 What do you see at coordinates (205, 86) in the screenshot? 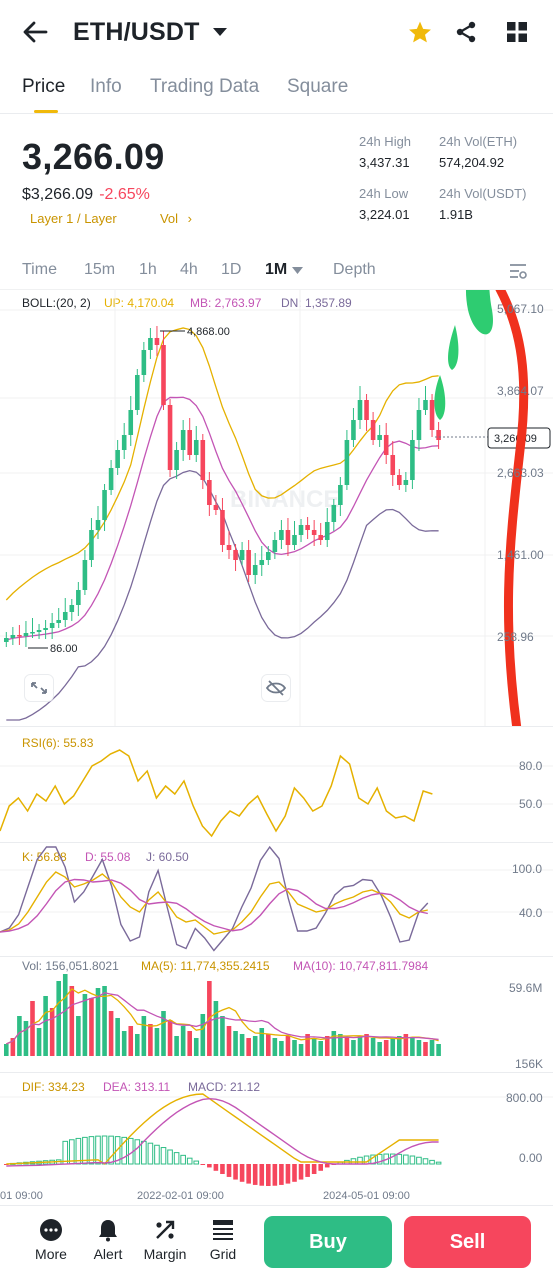
I see `tab-trading-data: Trading Data` at bounding box center [205, 86].